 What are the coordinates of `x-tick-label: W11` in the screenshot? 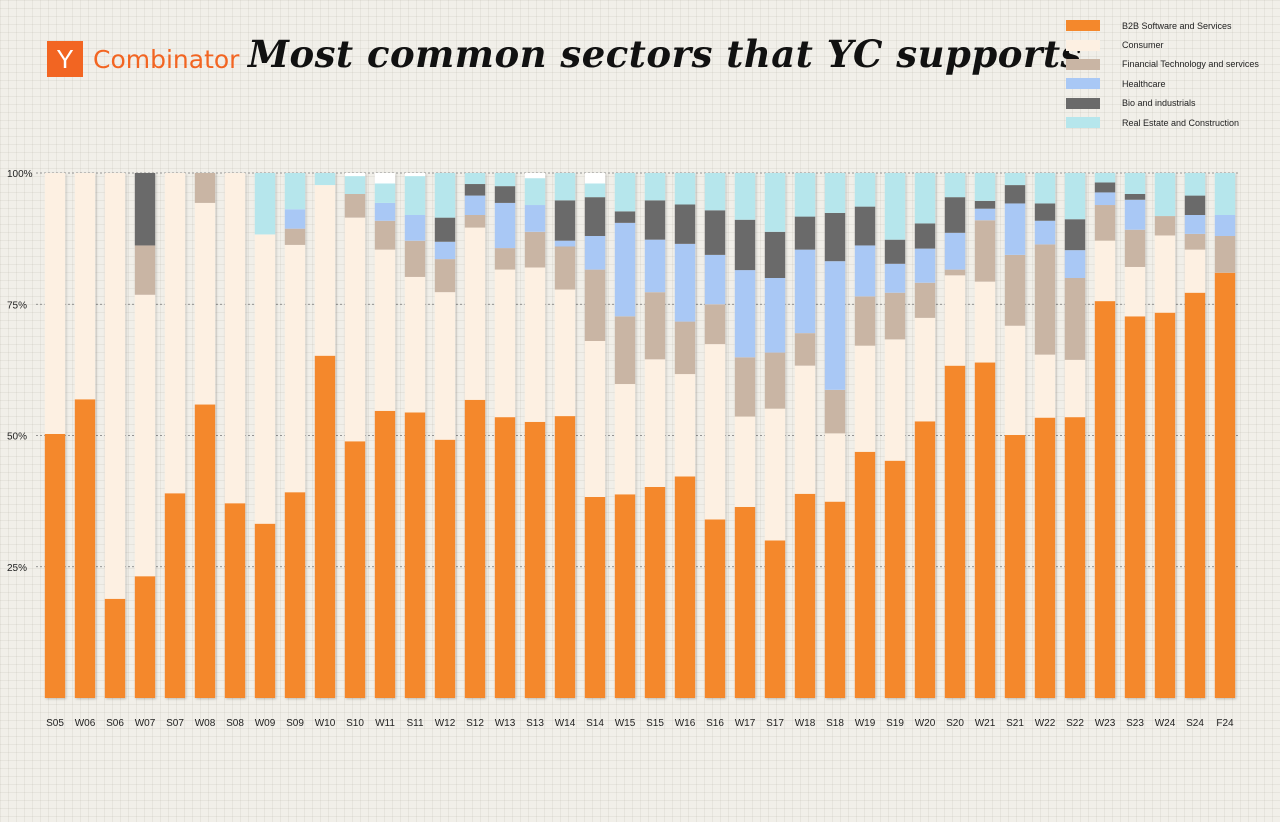 It's located at (385, 723).